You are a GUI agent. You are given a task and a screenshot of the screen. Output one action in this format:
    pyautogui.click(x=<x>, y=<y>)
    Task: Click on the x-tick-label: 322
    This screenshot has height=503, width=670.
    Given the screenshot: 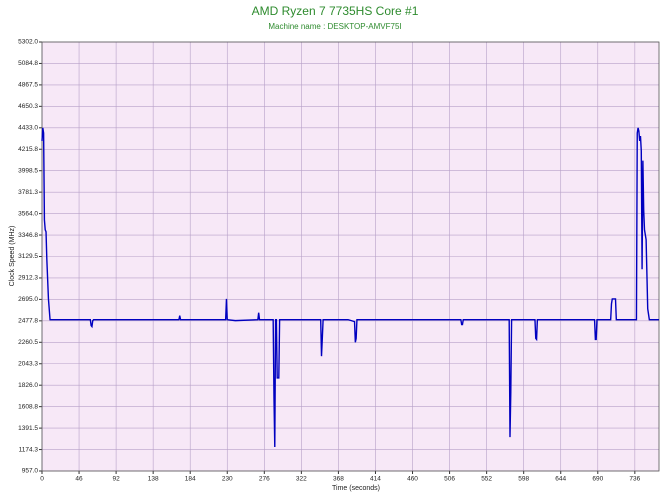 What is the action you would take?
    pyautogui.click(x=301, y=479)
    